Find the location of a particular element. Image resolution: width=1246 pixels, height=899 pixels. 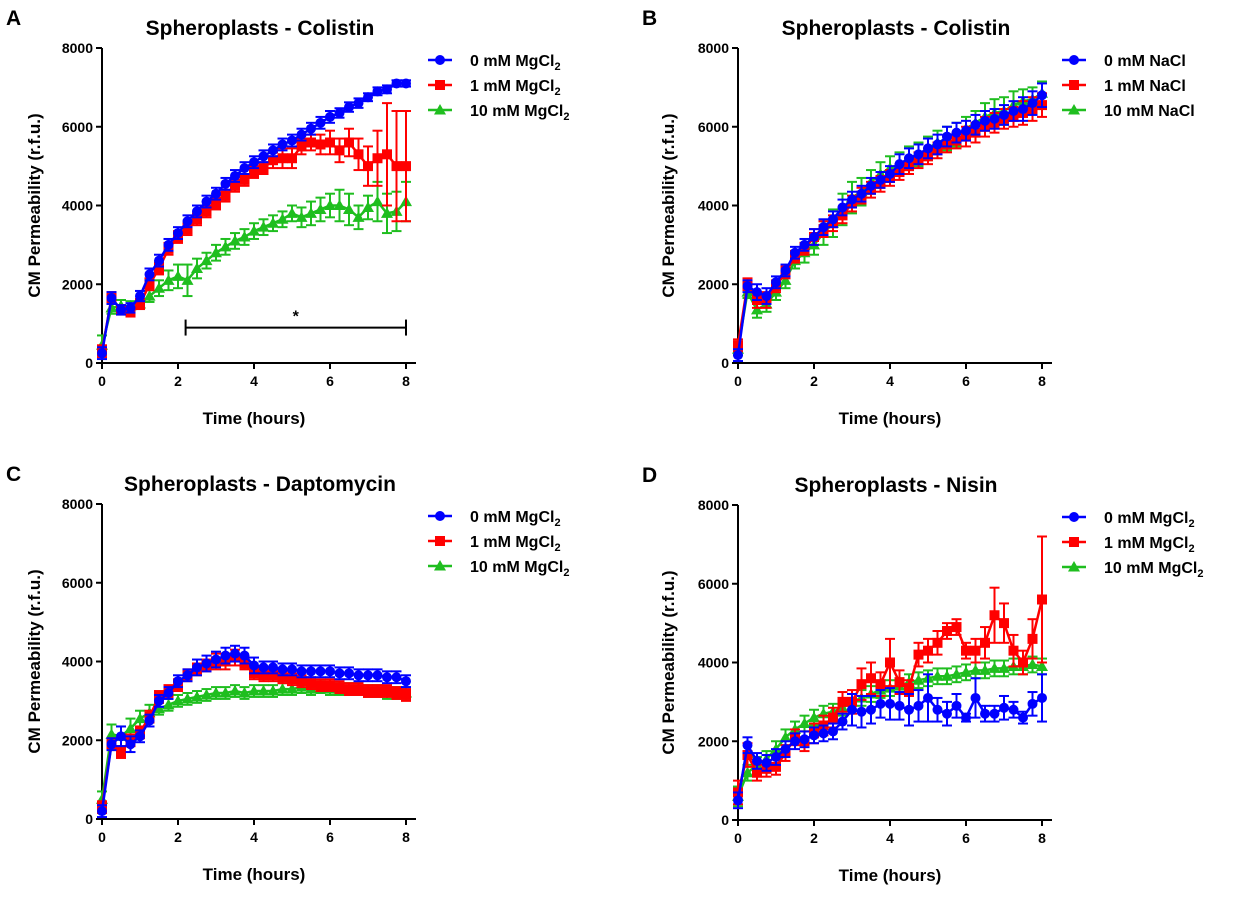

panel-c-legend-label: 1 mM MgCl2 is located at coordinates (515, 544).